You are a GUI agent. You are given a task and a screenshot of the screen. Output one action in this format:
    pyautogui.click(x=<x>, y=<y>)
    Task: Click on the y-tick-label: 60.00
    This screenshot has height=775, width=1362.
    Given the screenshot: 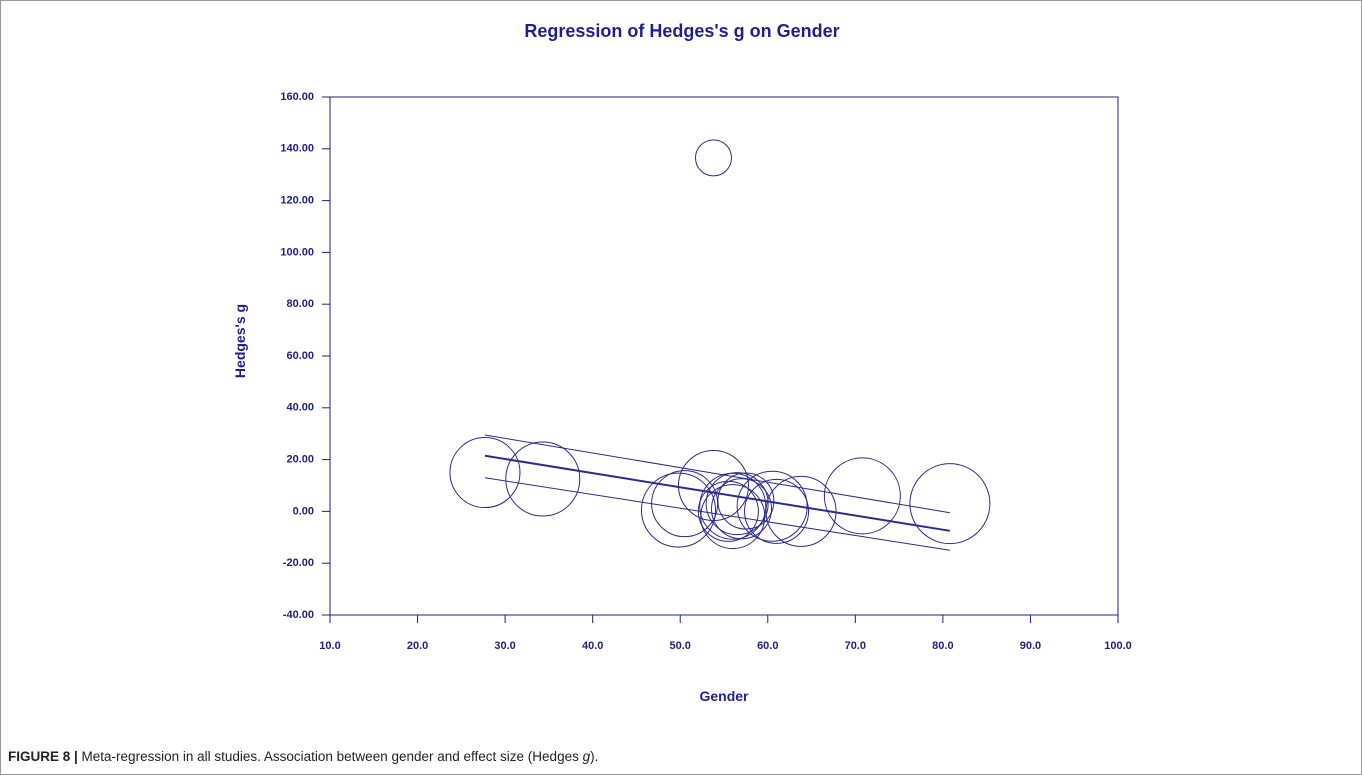 What is the action you would take?
    pyautogui.click(x=300, y=356)
    